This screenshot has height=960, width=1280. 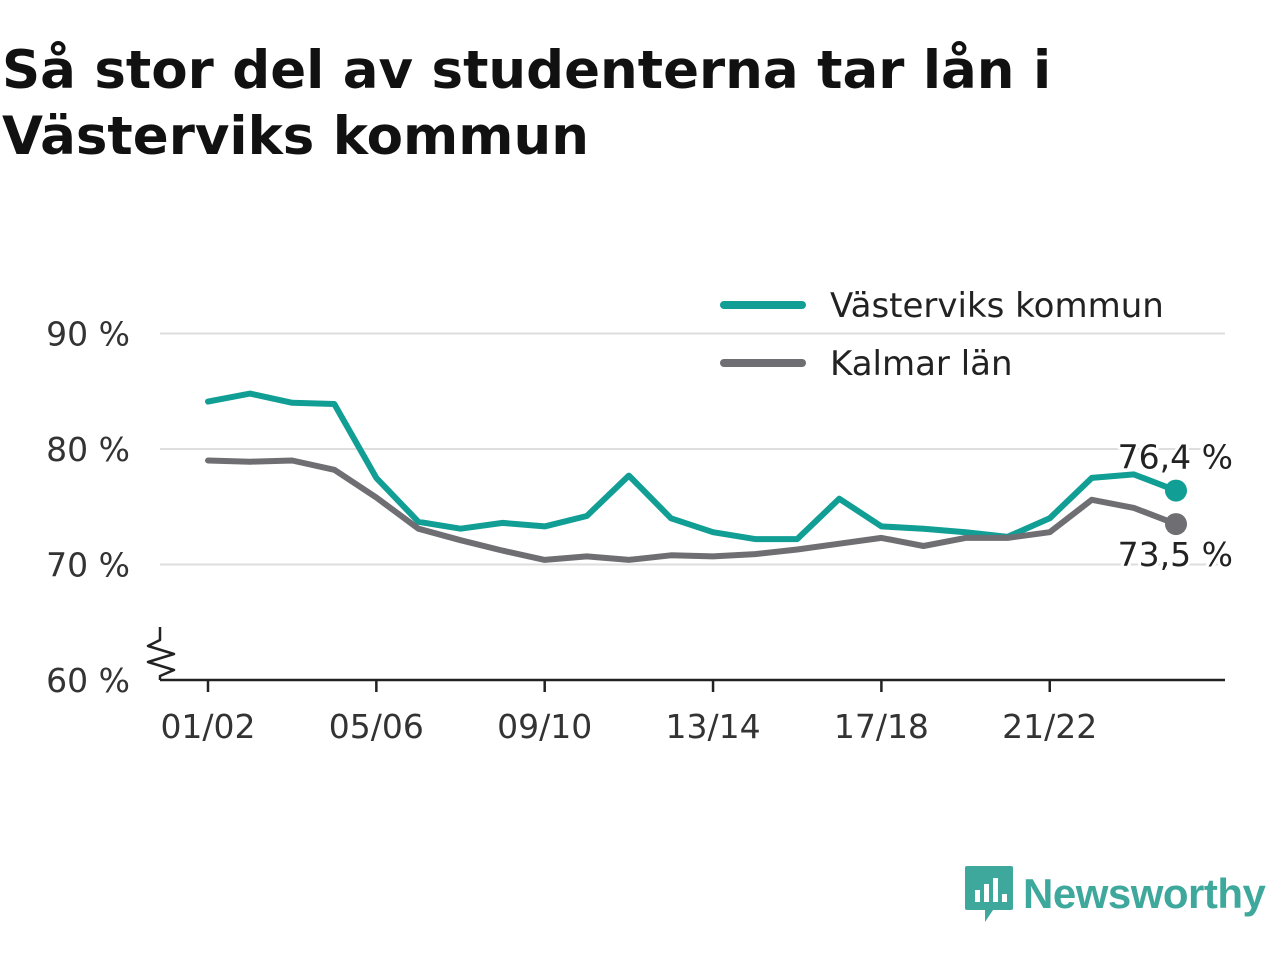 I want to click on series-lines, so click(x=692, y=476).